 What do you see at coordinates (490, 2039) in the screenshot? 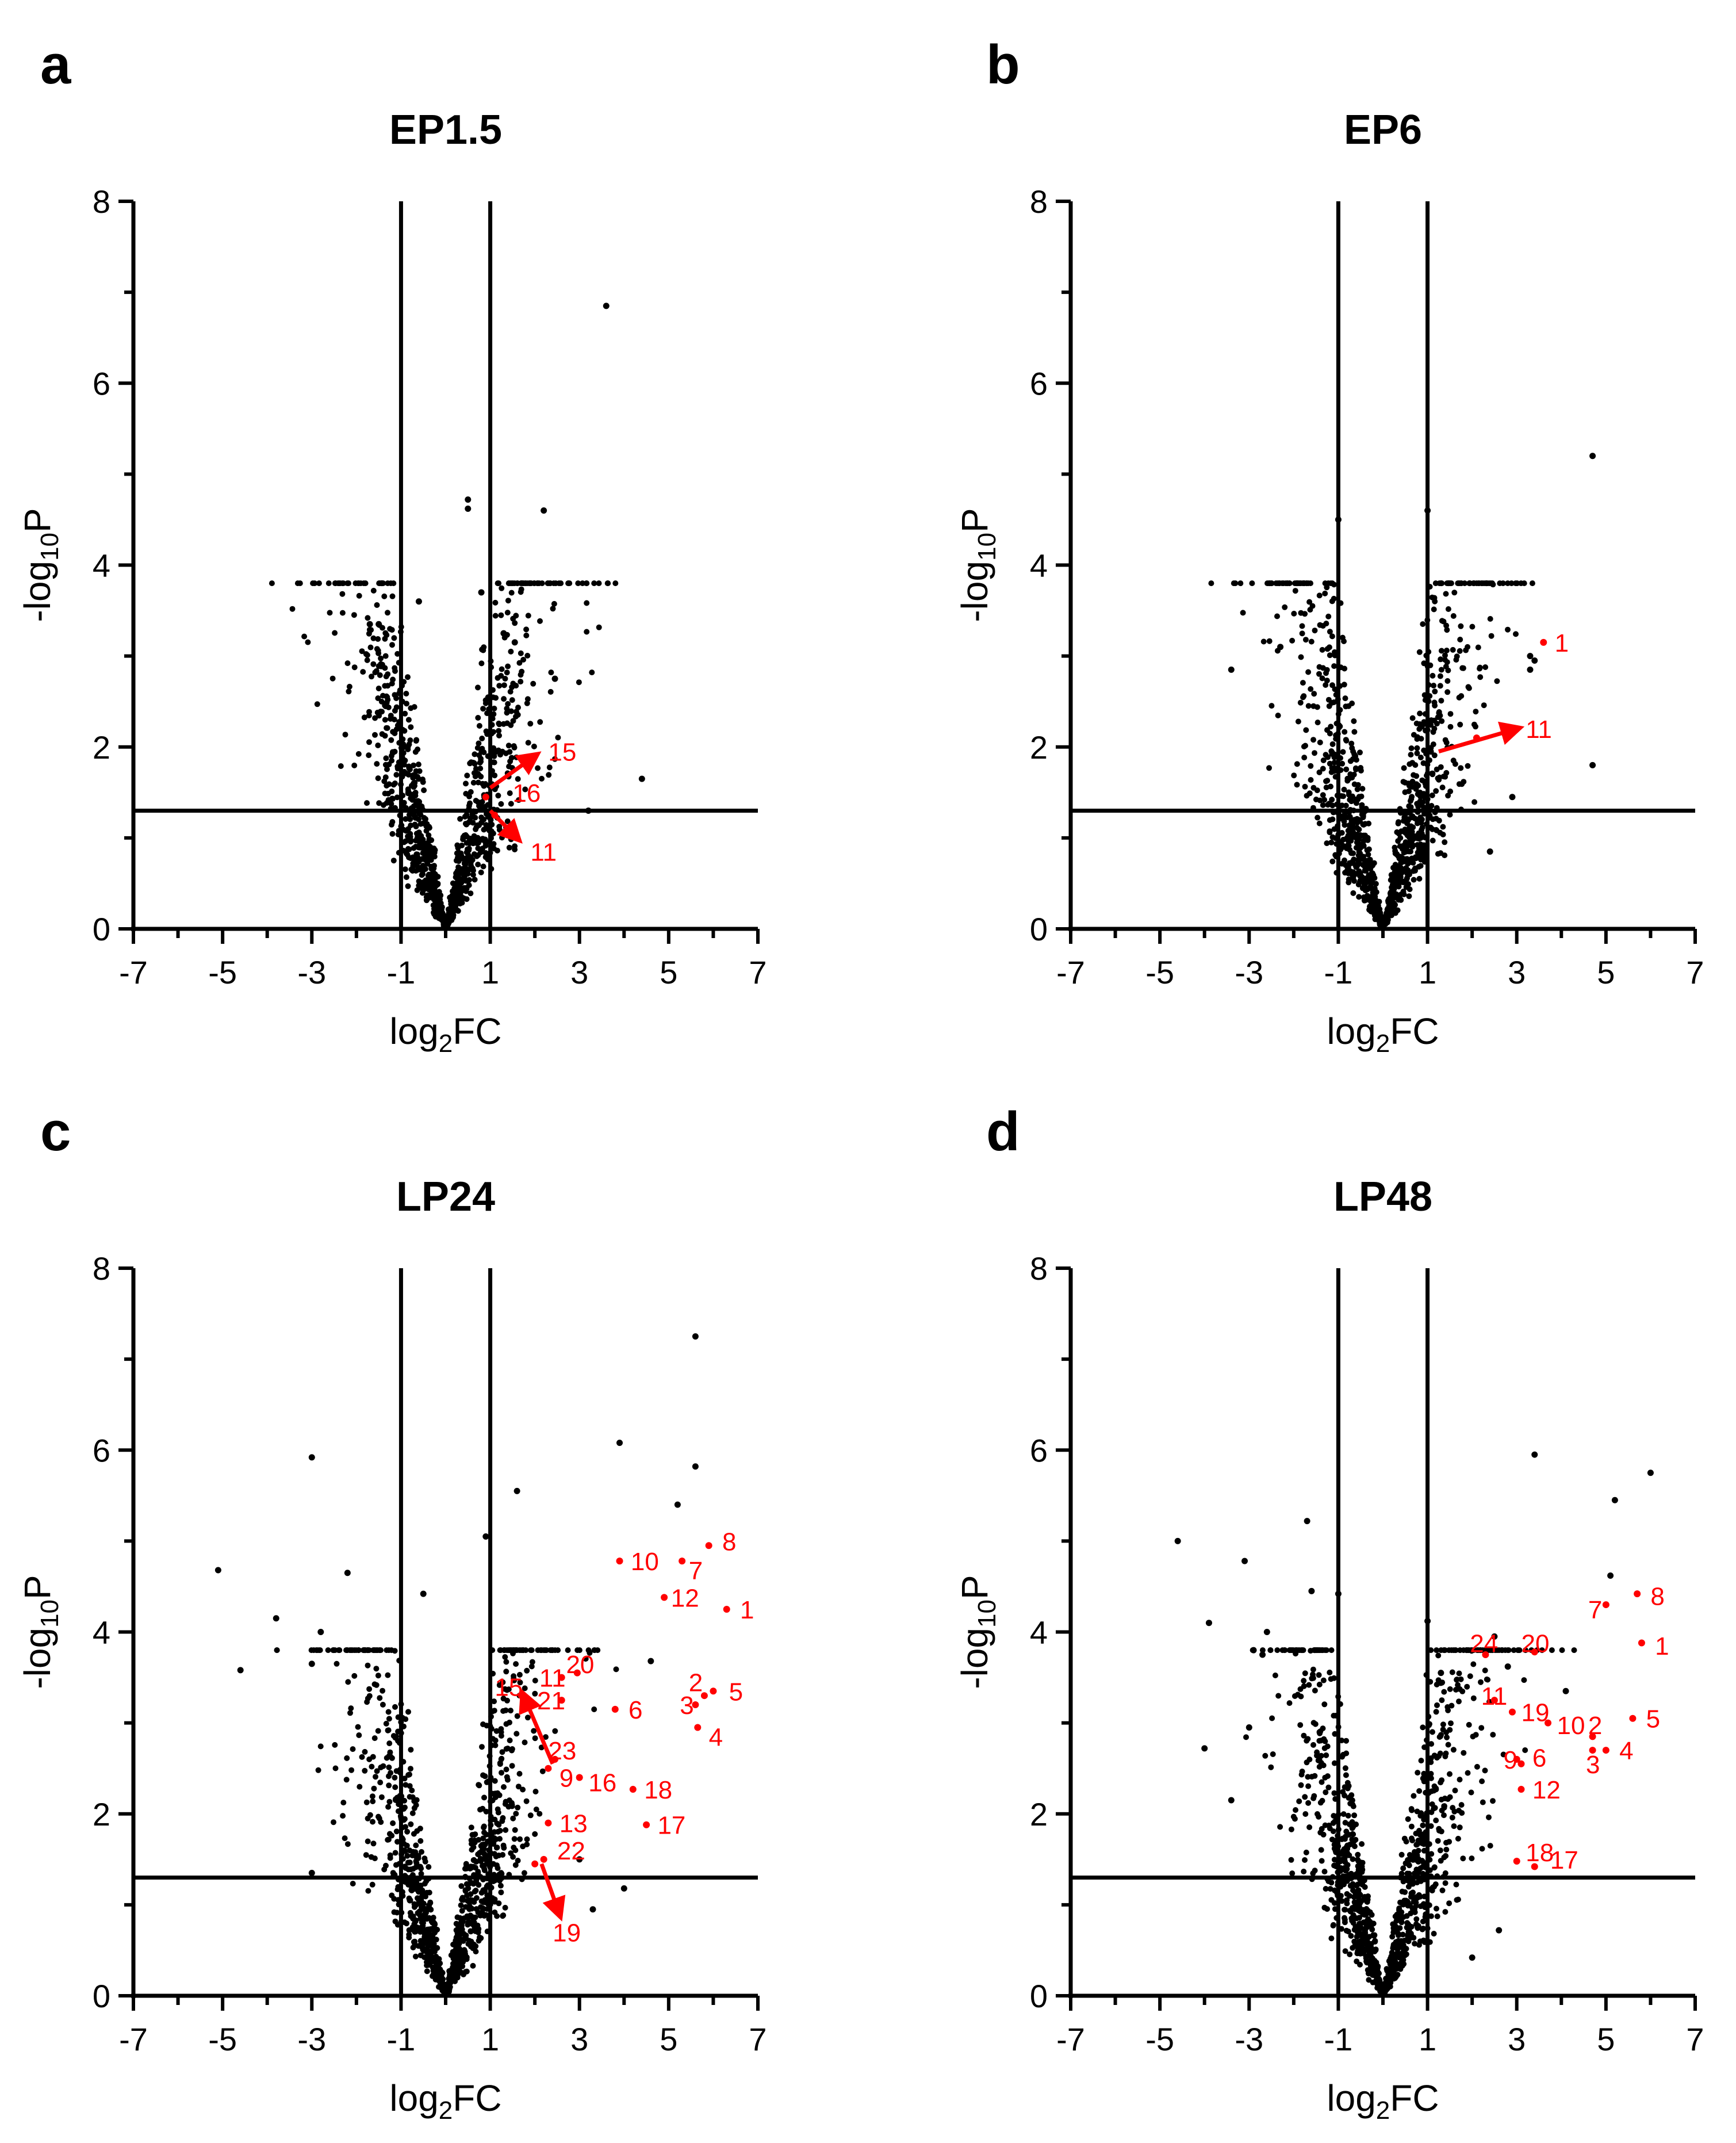
I see `x-tick-label: 1` at bounding box center [490, 2039].